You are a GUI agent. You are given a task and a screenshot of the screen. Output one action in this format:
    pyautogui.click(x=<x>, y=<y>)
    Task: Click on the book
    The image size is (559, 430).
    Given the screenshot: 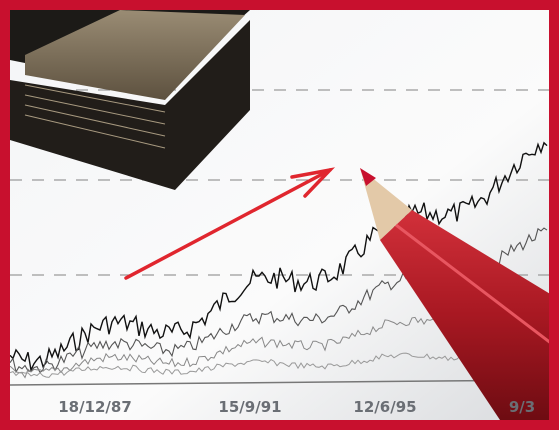 What is the action you would take?
    pyautogui.click(x=135, y=55)
    